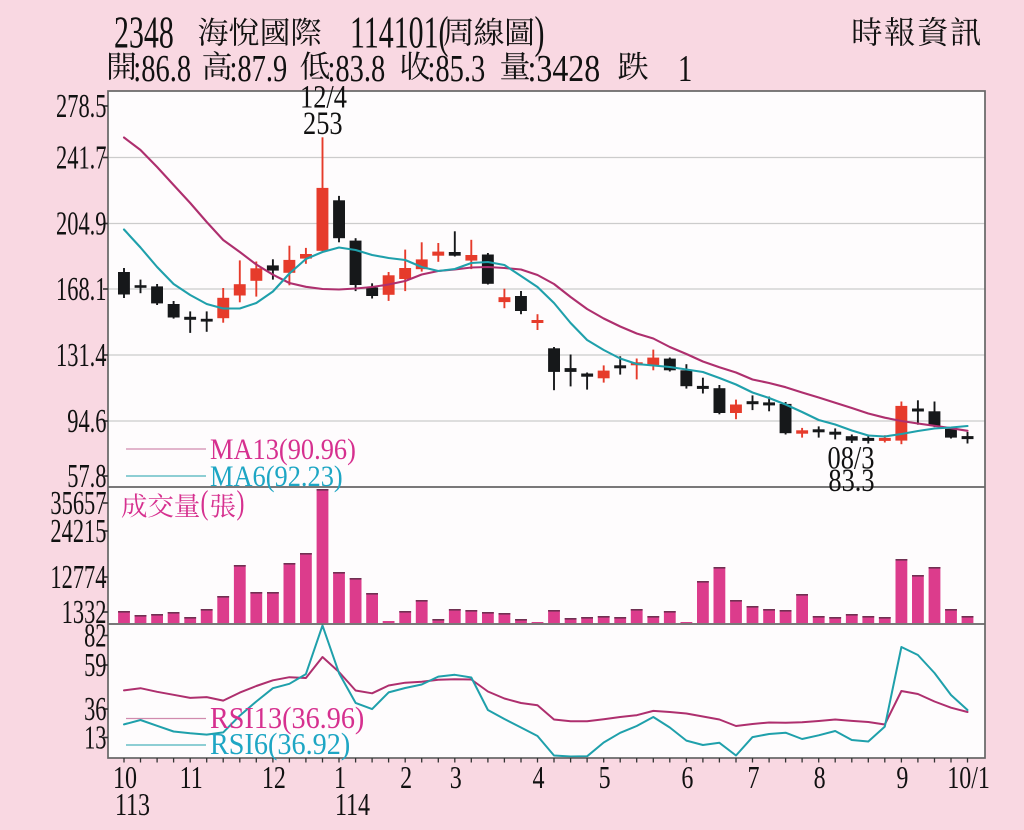 The image size is (1024, 830). What do you see at coordinates (125, 778) in the screenshot?
I see `svg-text: 10` at bounding box center [125, 778].